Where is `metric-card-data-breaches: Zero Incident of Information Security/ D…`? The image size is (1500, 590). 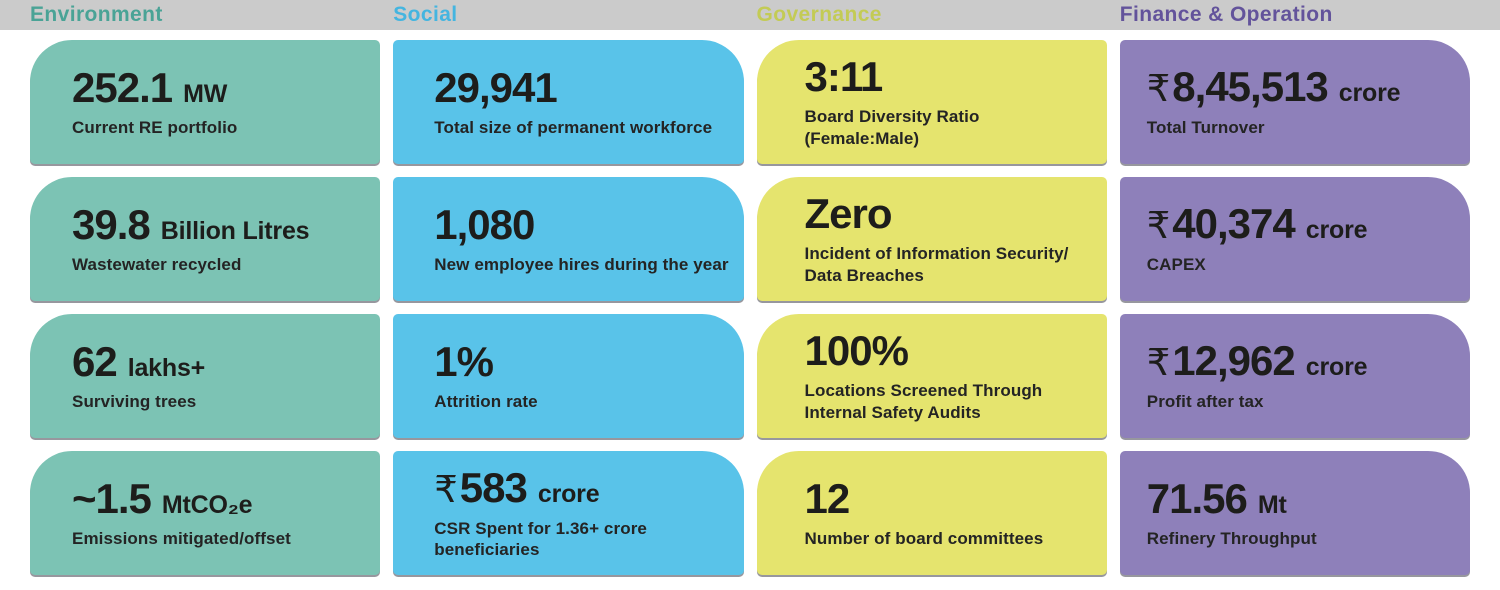 metric-card-data-breaches: Zero Incident of Information Security/ D… is located at coordinates (931, 239).